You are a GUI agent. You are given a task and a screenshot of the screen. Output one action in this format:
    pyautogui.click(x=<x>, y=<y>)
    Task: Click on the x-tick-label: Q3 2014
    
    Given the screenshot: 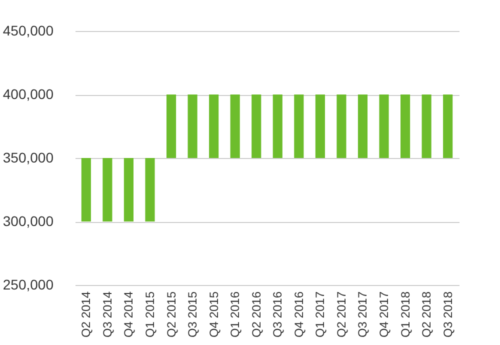 What is the action you would take?
    pyautogui.click(x=107, y=314)
    